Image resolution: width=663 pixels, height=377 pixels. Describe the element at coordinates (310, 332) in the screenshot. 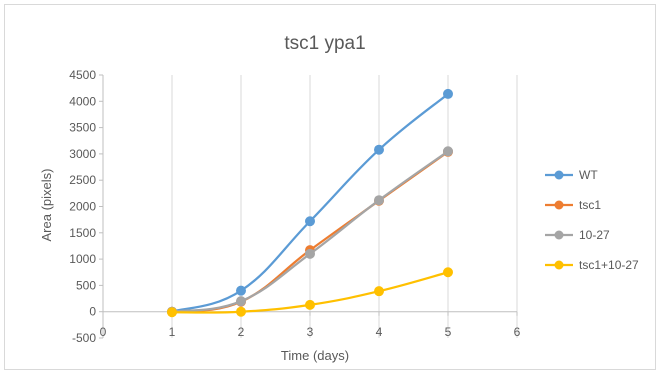

I see `x-tick-label: 3` at that location.